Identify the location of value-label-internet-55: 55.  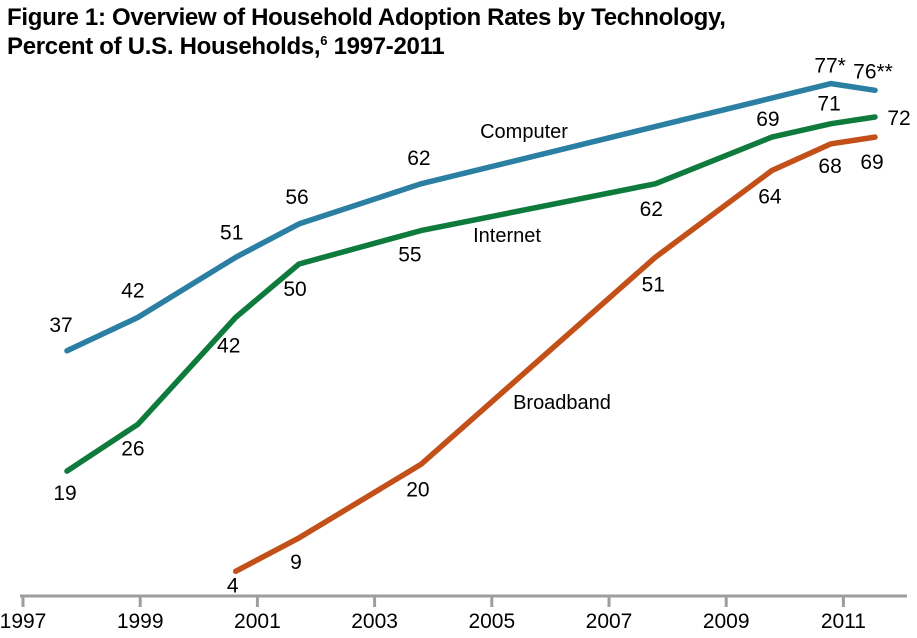
(409, 255).